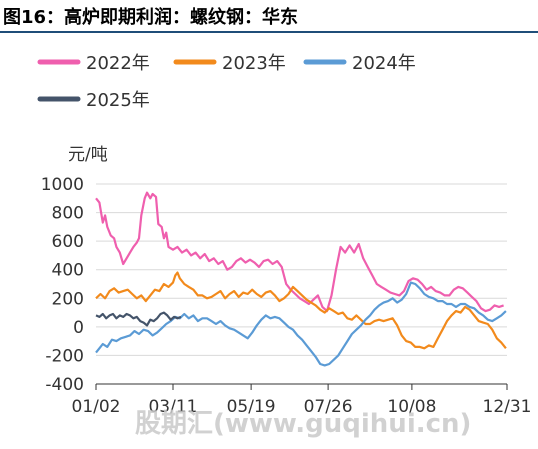  Describe the element at coordinates (151, 17) in the screenshot. I see `chart-title: 图16：高炉即期利润：螺纹钢：华东` at that location.